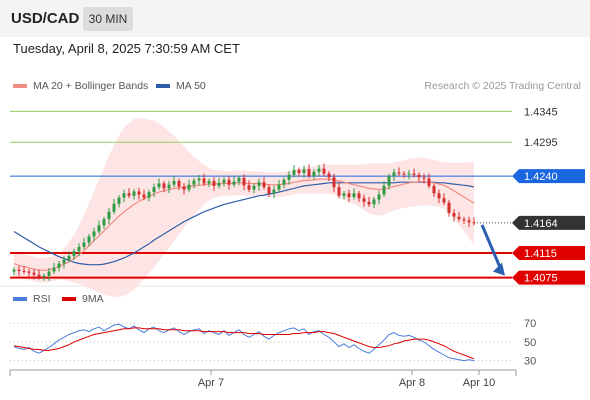  What do you see at coordinates (530, 324) in the screenshot?
I see `rsi-tick-label-70: 70` at bounding box center [530, 324].